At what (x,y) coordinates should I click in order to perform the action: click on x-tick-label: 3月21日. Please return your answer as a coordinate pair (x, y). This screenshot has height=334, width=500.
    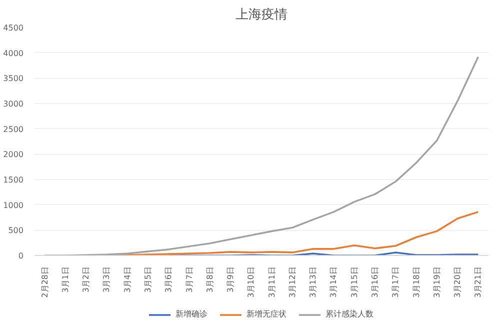
    Looking at the image, I should click on (478, 282).